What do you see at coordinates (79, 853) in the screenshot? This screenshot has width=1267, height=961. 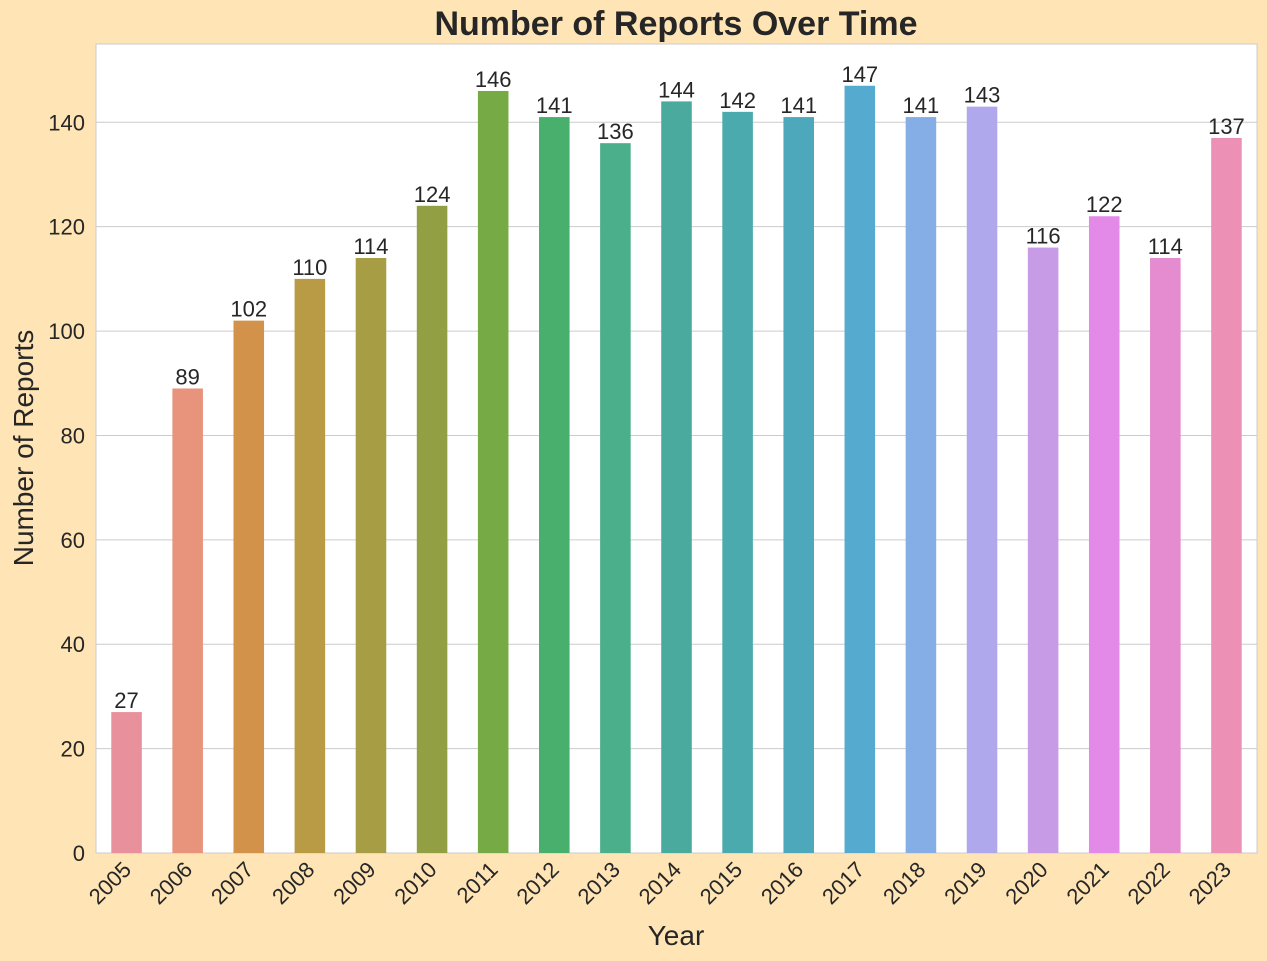 I see `y-tick-label: 0` at bounding box center [79, 853].